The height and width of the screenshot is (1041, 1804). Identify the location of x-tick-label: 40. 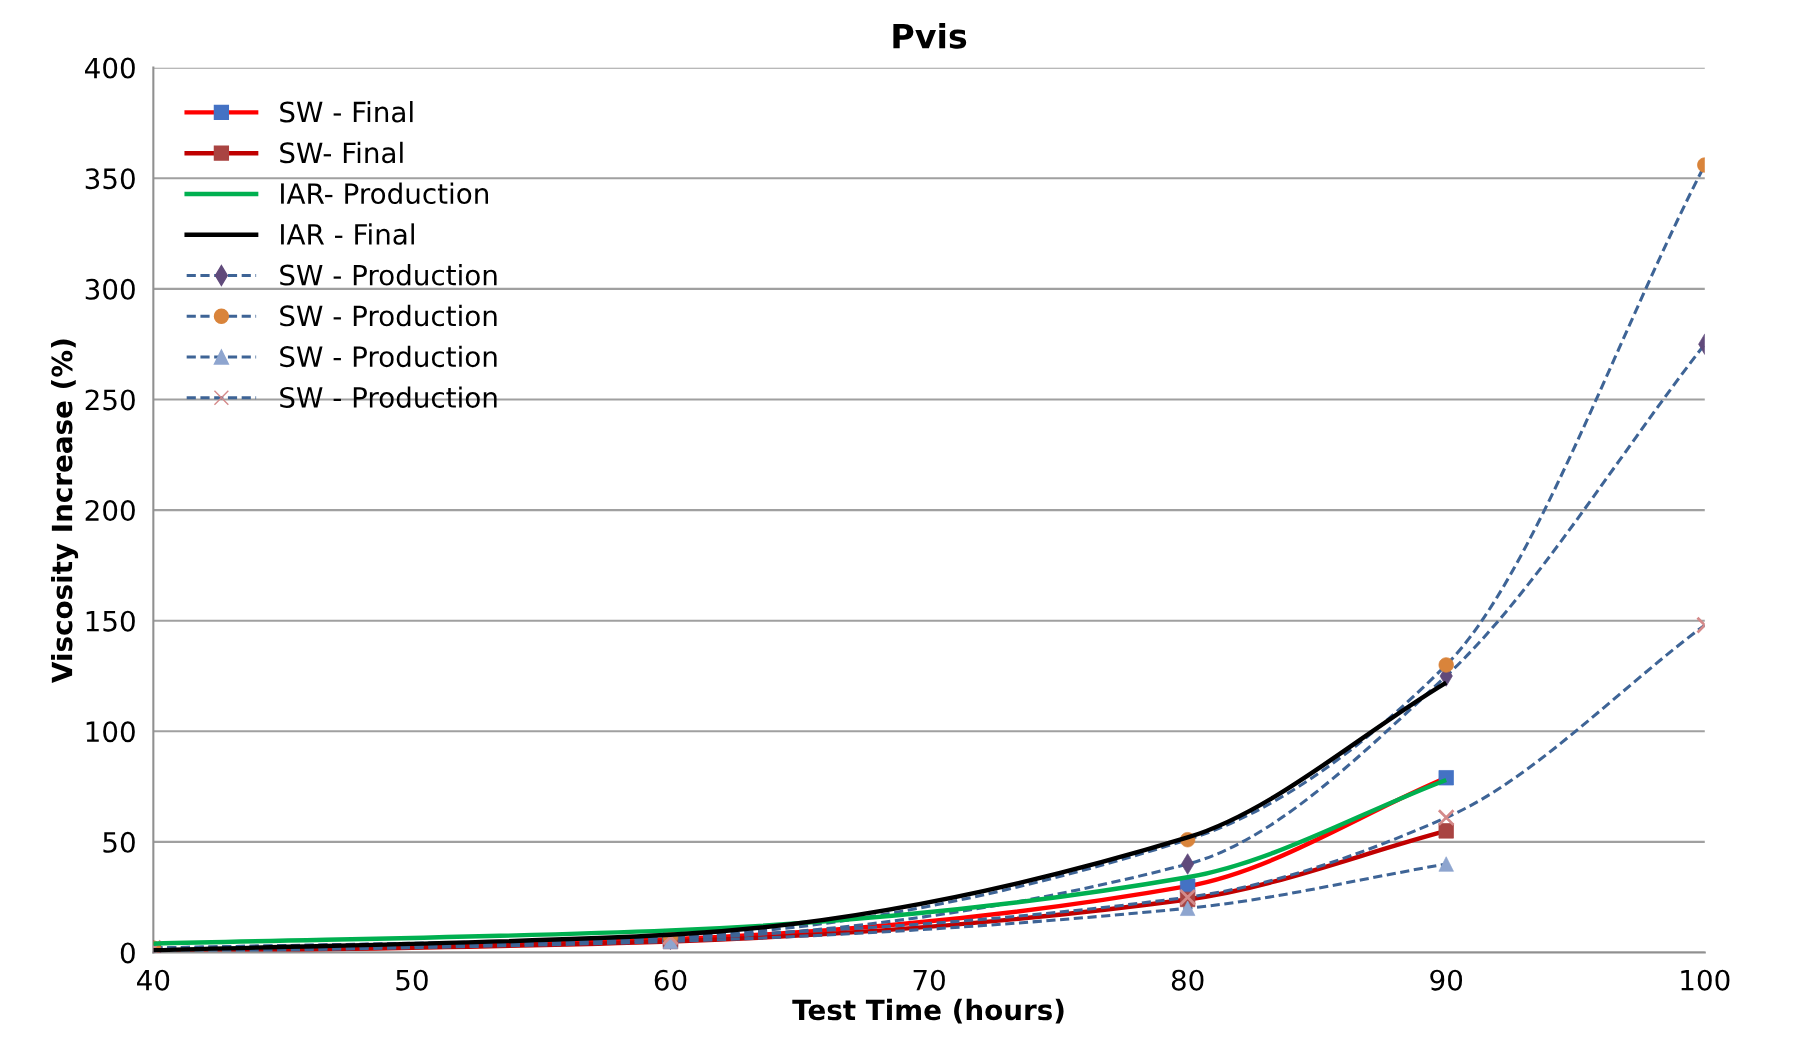
(153, 980).